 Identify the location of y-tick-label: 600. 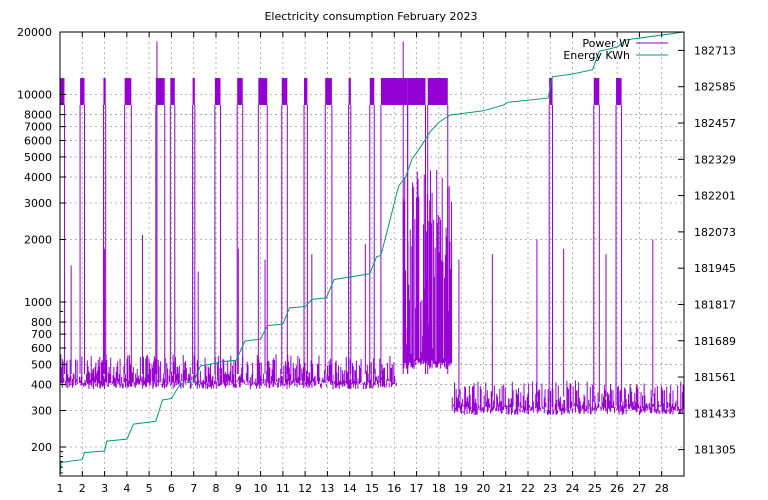
(41, 348).